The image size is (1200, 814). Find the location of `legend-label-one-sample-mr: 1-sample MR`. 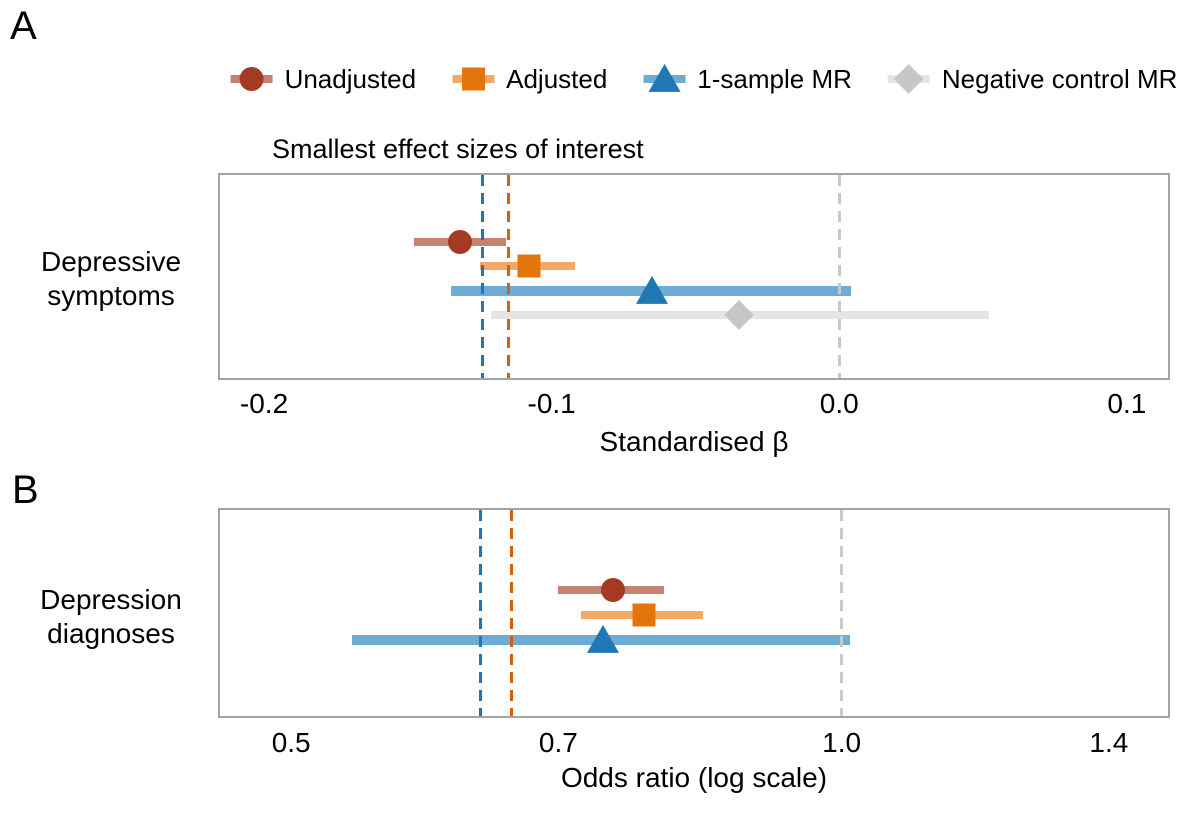

legend-label-one-sample-mr: 1-sample MR is located at coordinates (774, 78).